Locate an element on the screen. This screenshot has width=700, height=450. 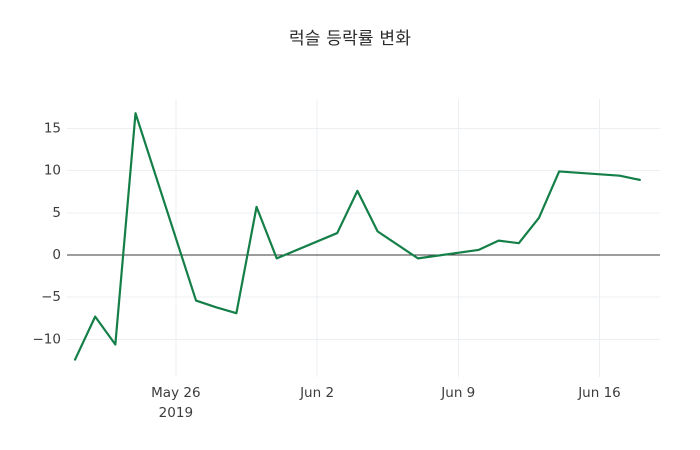
y-tick-label: −5 is located at coordinates (51, 297).